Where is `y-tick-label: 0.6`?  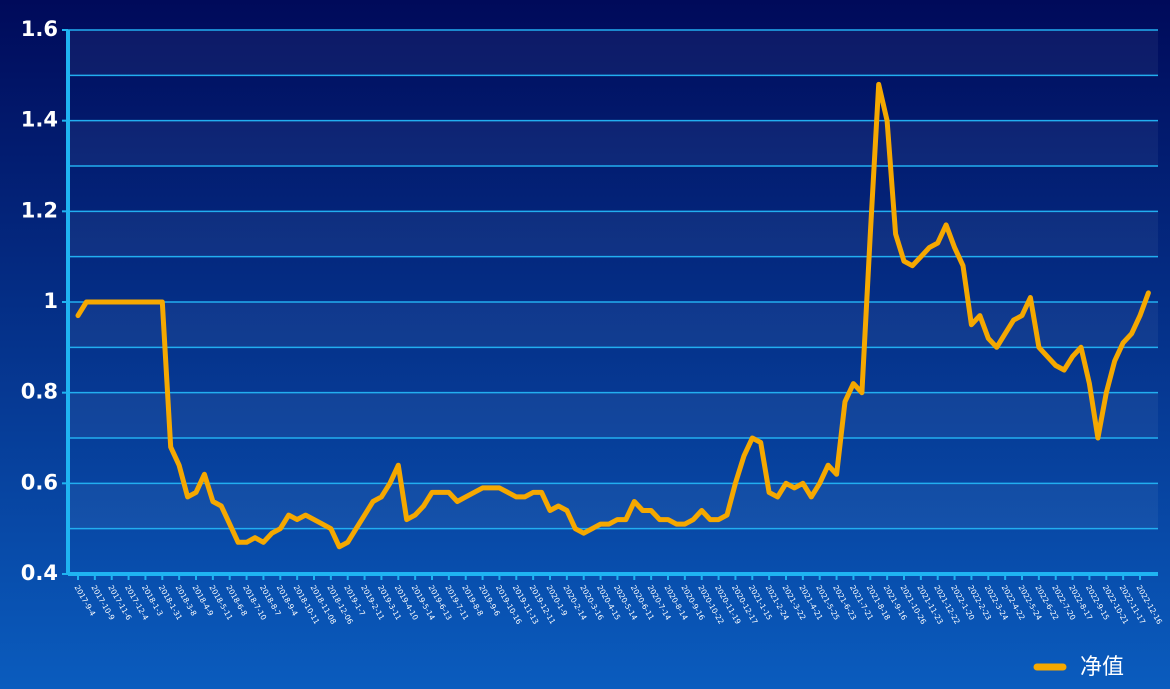
y-tick-label: 0.6 is located at coordinates (39, 482).